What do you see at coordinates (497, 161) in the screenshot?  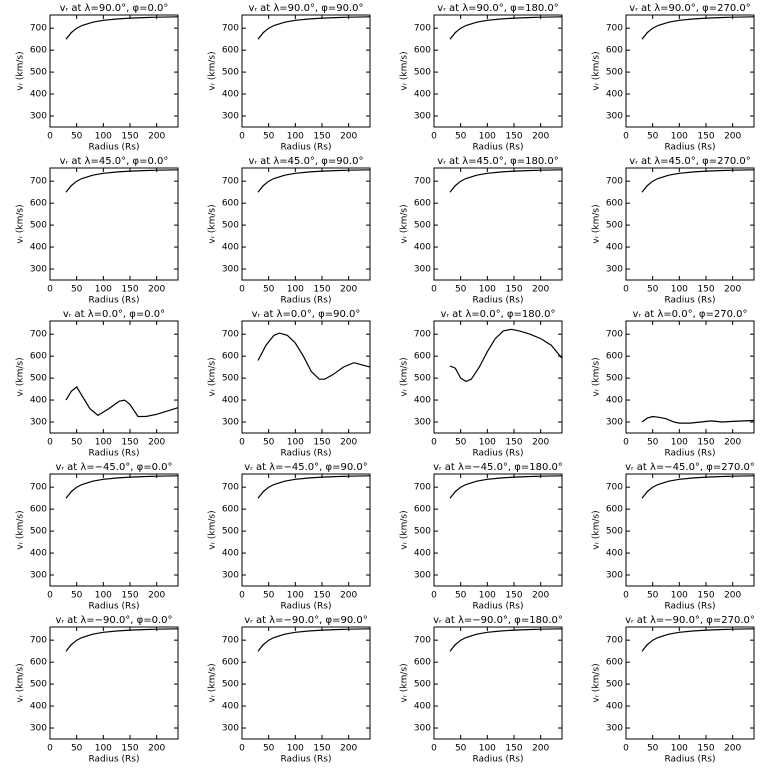 I see `panel-title: vᵣ at λ=45.0°, φ=180.0°` at bounding box center [497, 161].